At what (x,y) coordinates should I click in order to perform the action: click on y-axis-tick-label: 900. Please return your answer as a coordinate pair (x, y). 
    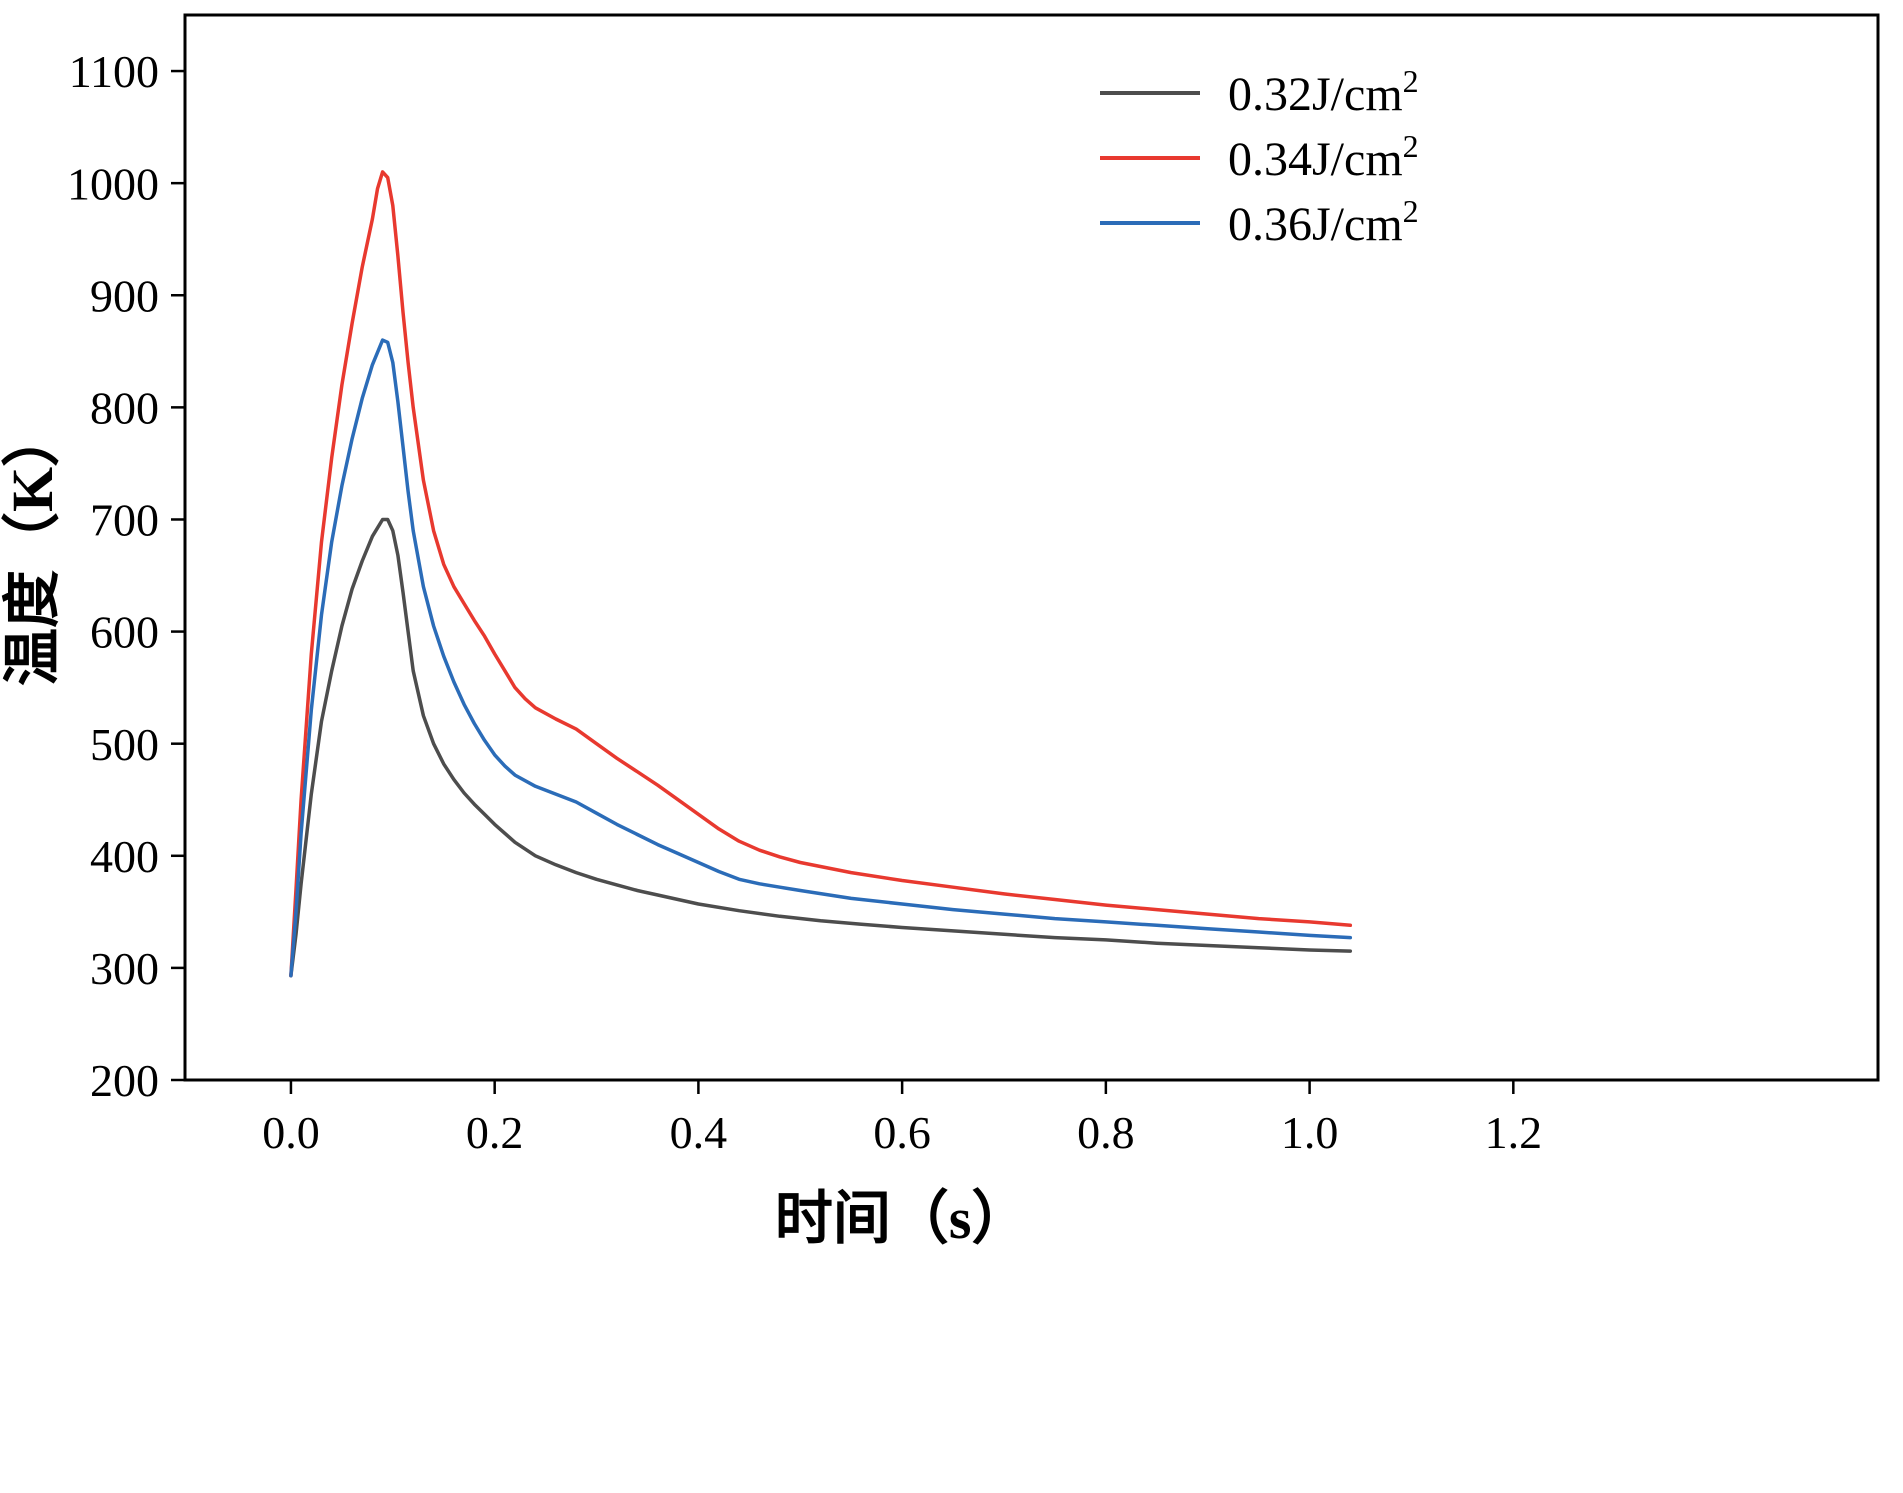
    Looking at the image, I should click on (124, 295).